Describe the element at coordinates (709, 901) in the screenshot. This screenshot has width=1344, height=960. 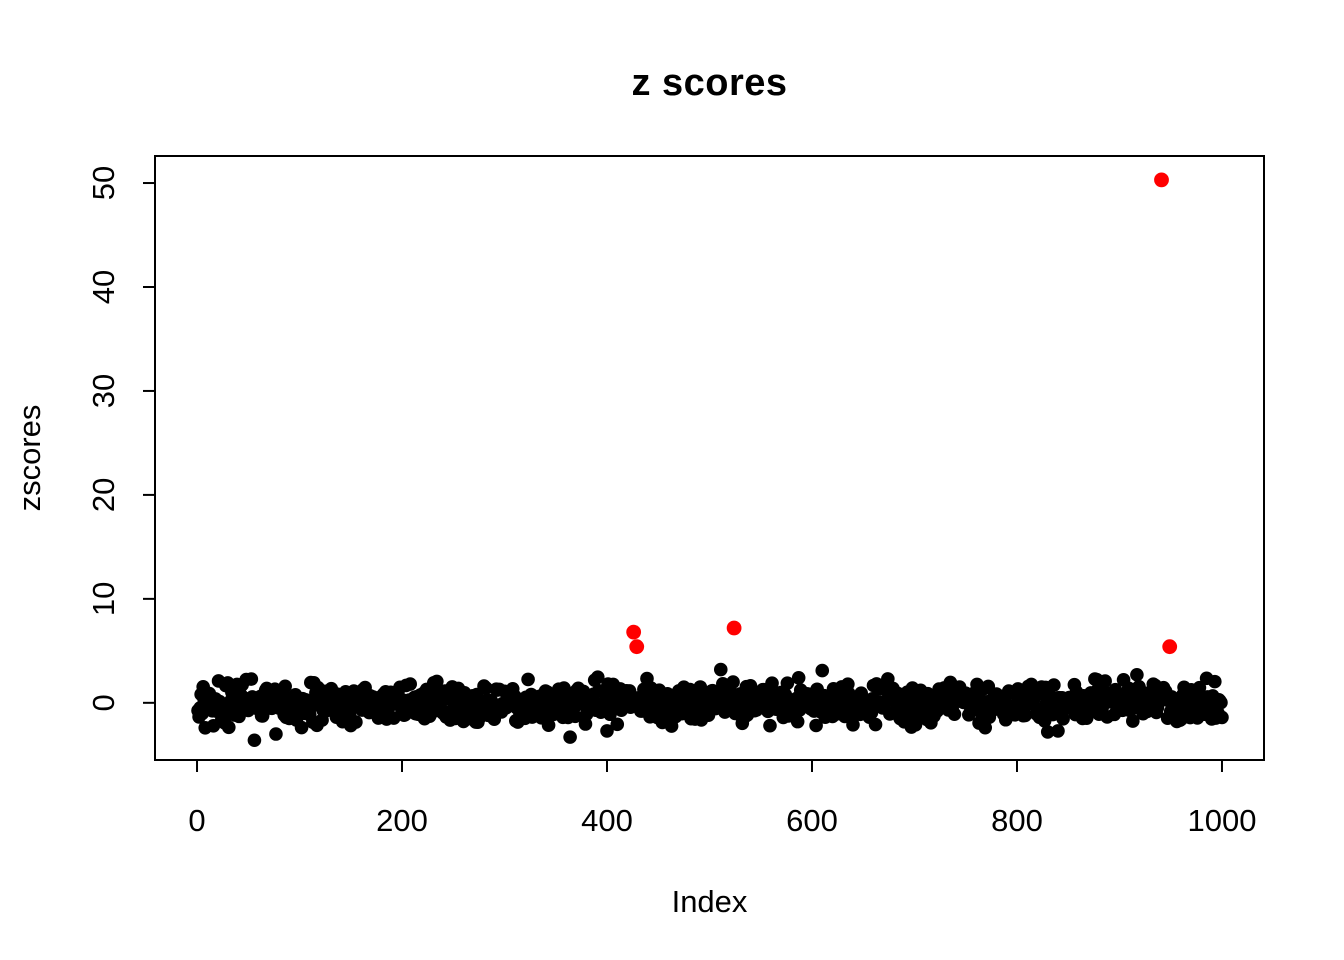
I see `x-axis-label: Index` at that location.